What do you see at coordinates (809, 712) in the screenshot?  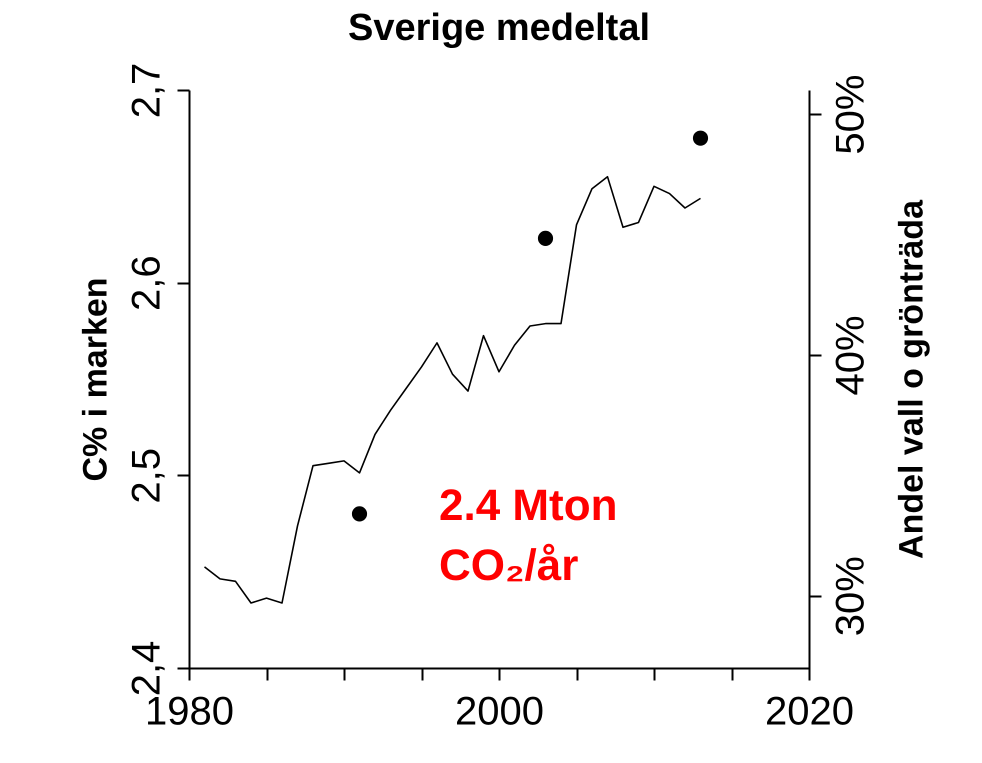 I see `x-tick-label: 2020` at bounding box center [809, 712].